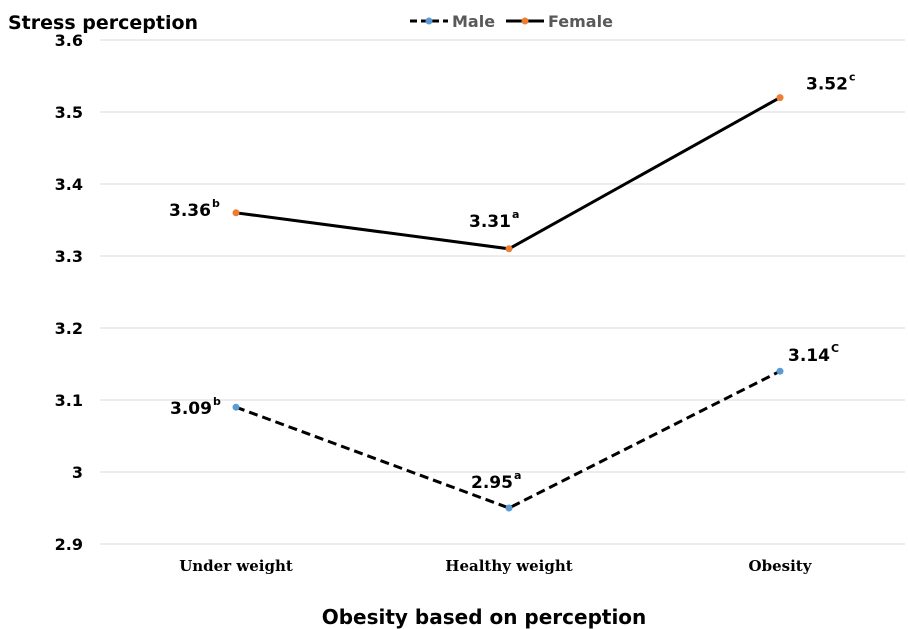  Describe the element at coordinates (508, 566) in the screenshot. I see `x-tick-label: Healthy weight` at that location.